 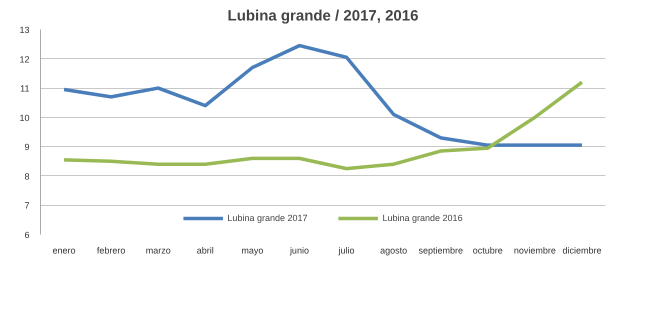 What do you see at coordinates (440, 251) in the screenshot?
I see `x-tick-label: septiembre` at bounding box center [440, 251].